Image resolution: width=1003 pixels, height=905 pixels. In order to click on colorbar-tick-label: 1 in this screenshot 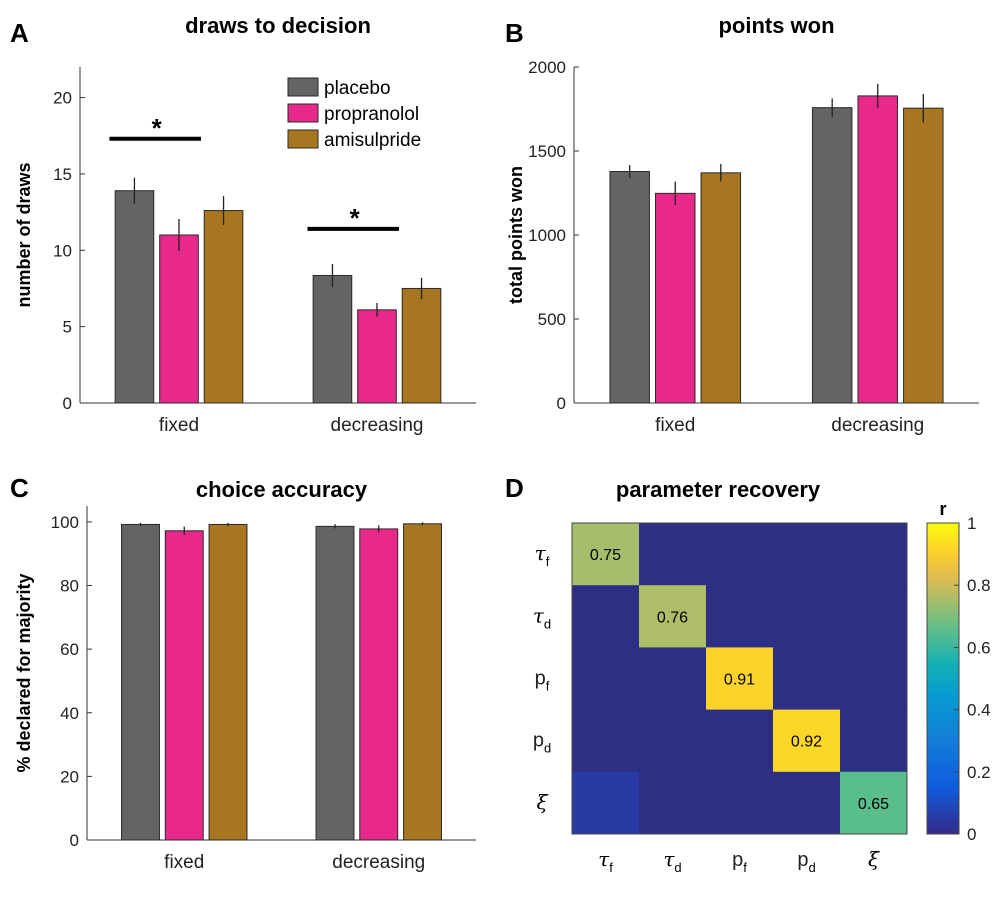, I will do `click(971, 523)`.